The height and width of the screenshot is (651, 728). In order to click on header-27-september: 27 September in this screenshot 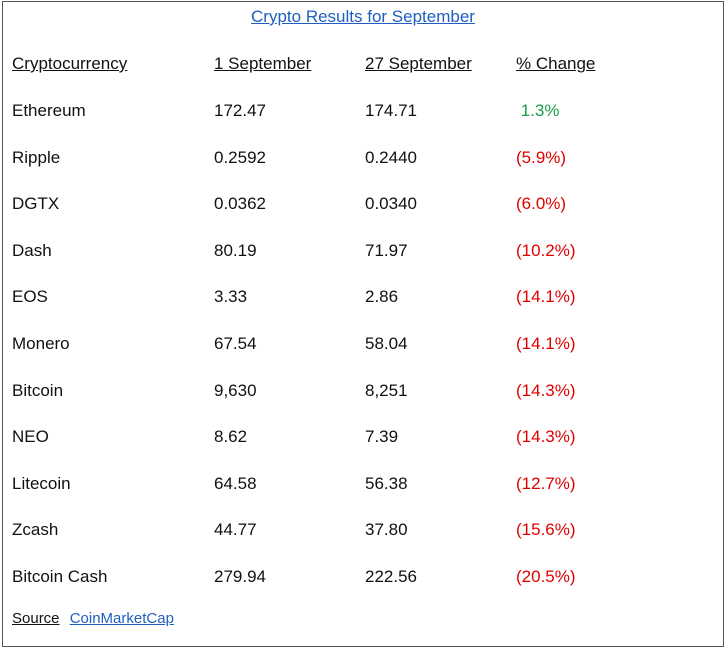, I will do `click(418, 63)`.